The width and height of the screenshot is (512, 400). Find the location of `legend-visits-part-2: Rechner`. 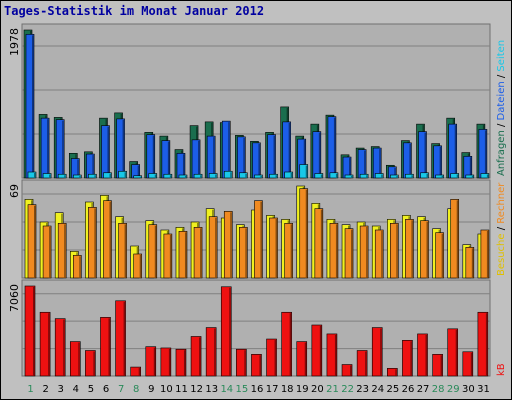

legend-visits-part-2: Rechner is located at coordinates (501, 203).